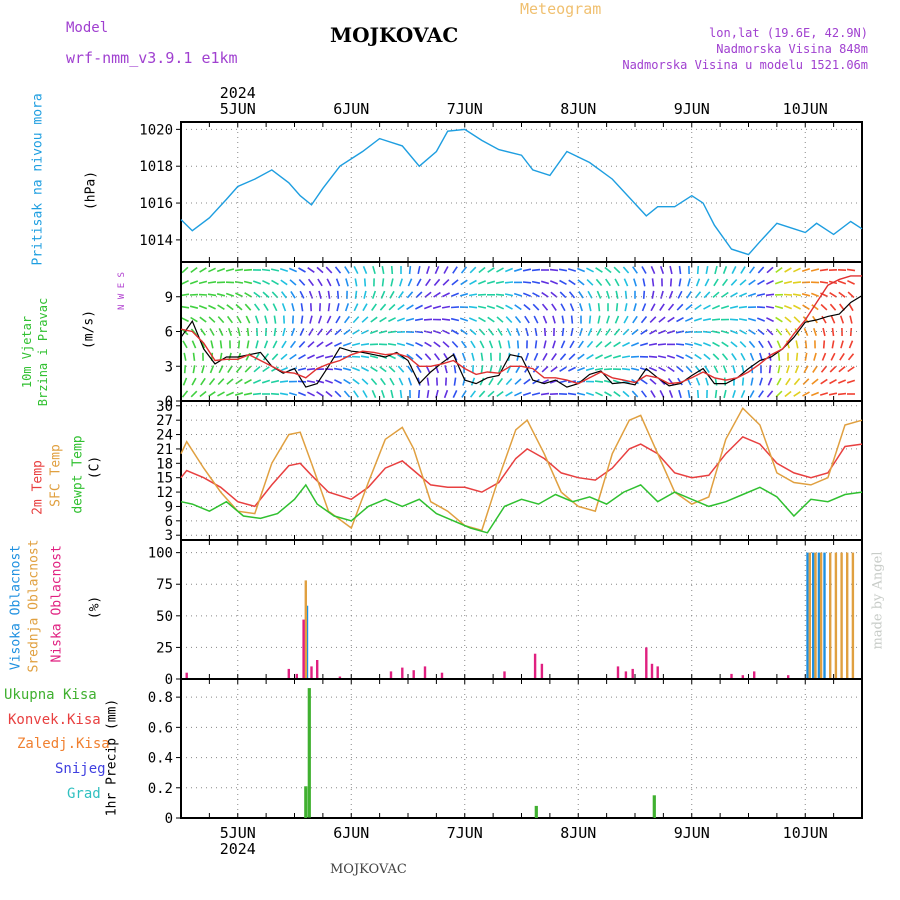 The width and height of the screenshot is (900, 900). What do you see at coordinates (805, 109) in the screenshot?
I see `date-label-top: 10JUN` at bounding box center [805, 109].